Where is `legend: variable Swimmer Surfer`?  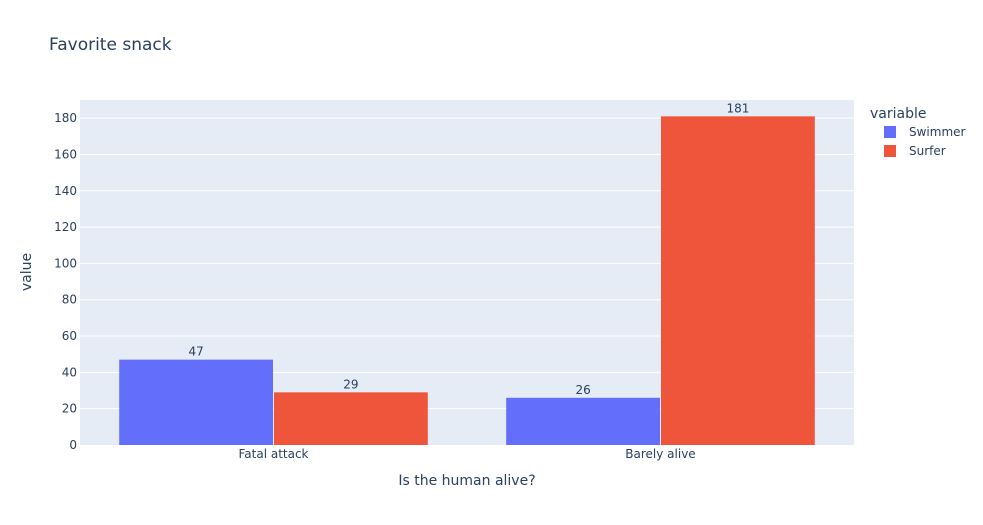
legend: variable Swimmer Surfer is located at coordinates (918, 132).